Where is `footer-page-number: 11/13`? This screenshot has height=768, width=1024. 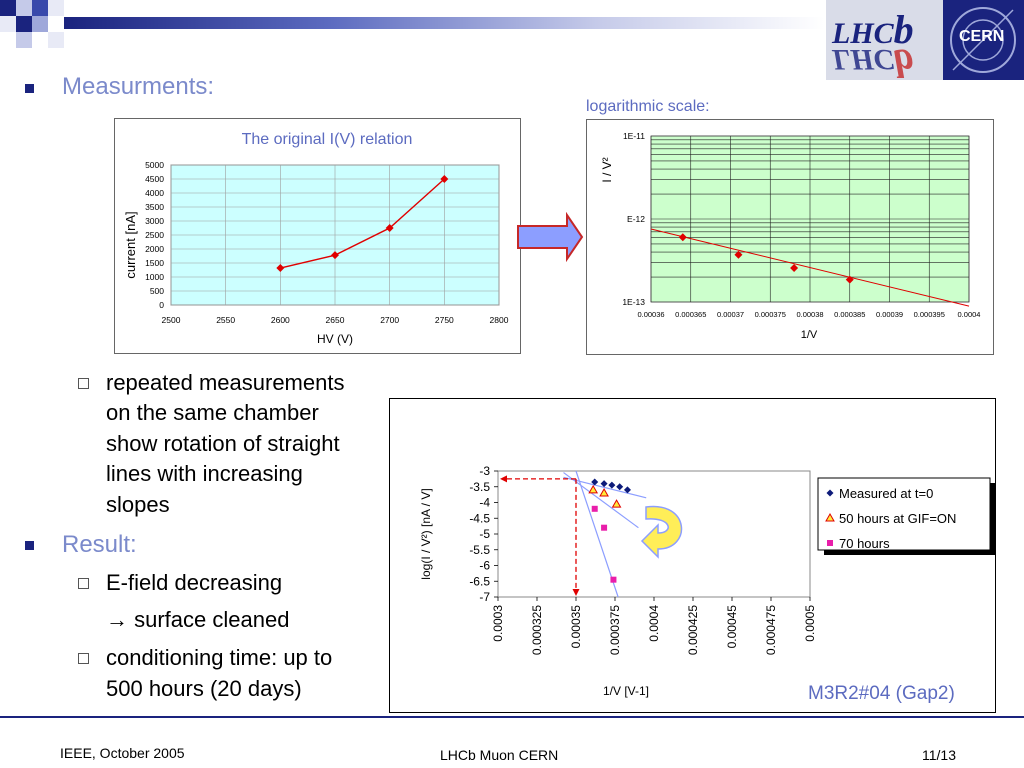
footer-page-number: 11/13 is located at coordinates (939, 755).